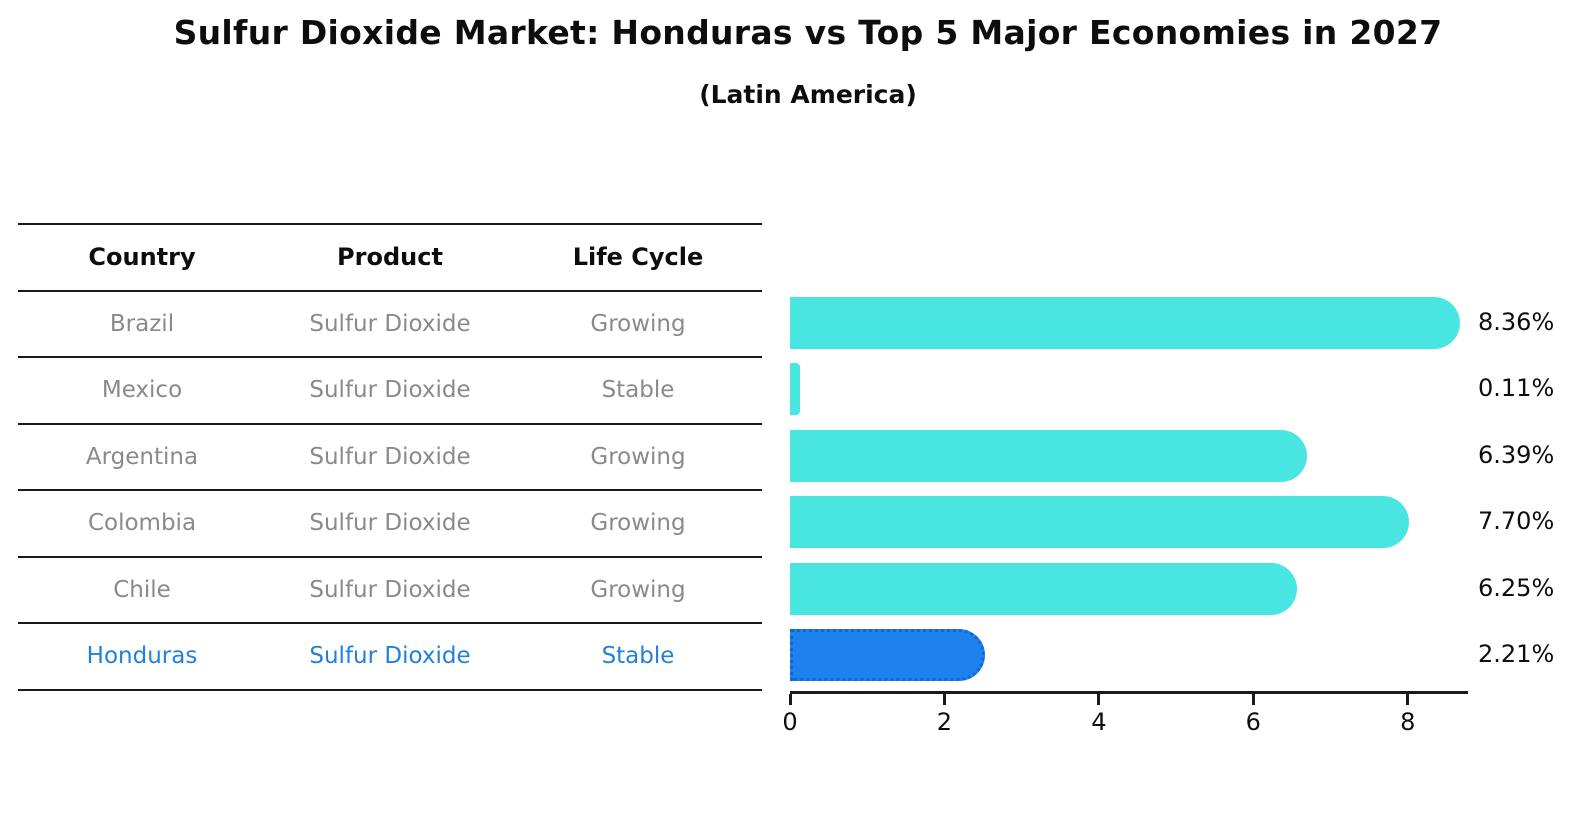 The height and width of the screenshot is (823, 1586). I want to click on bar-mexico, so click(795, 389).